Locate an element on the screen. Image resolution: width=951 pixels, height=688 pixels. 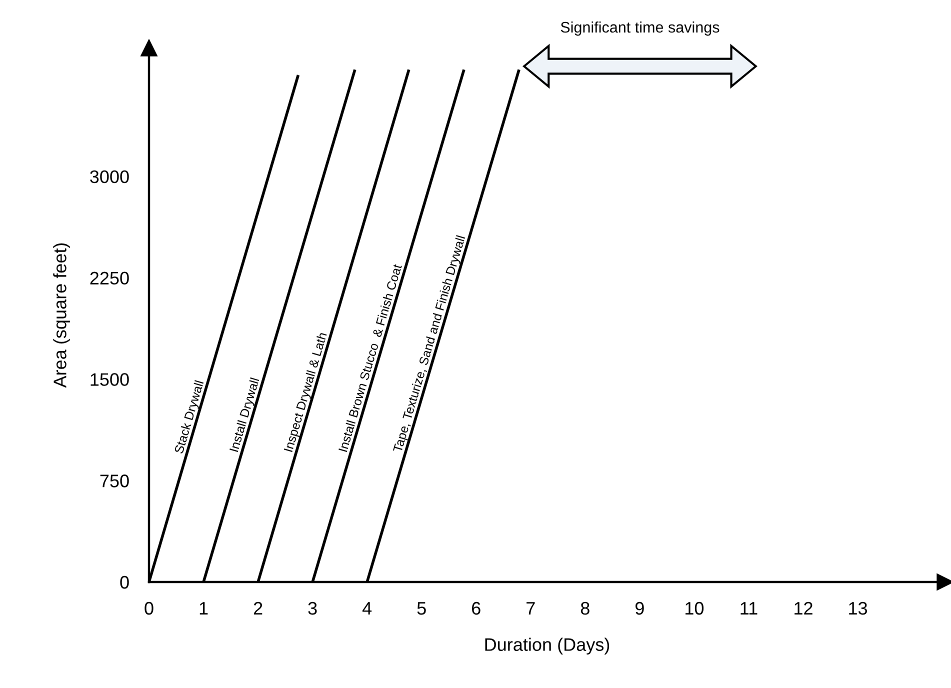
y-tick-label: 2250 is located at coordinates (109, 278).